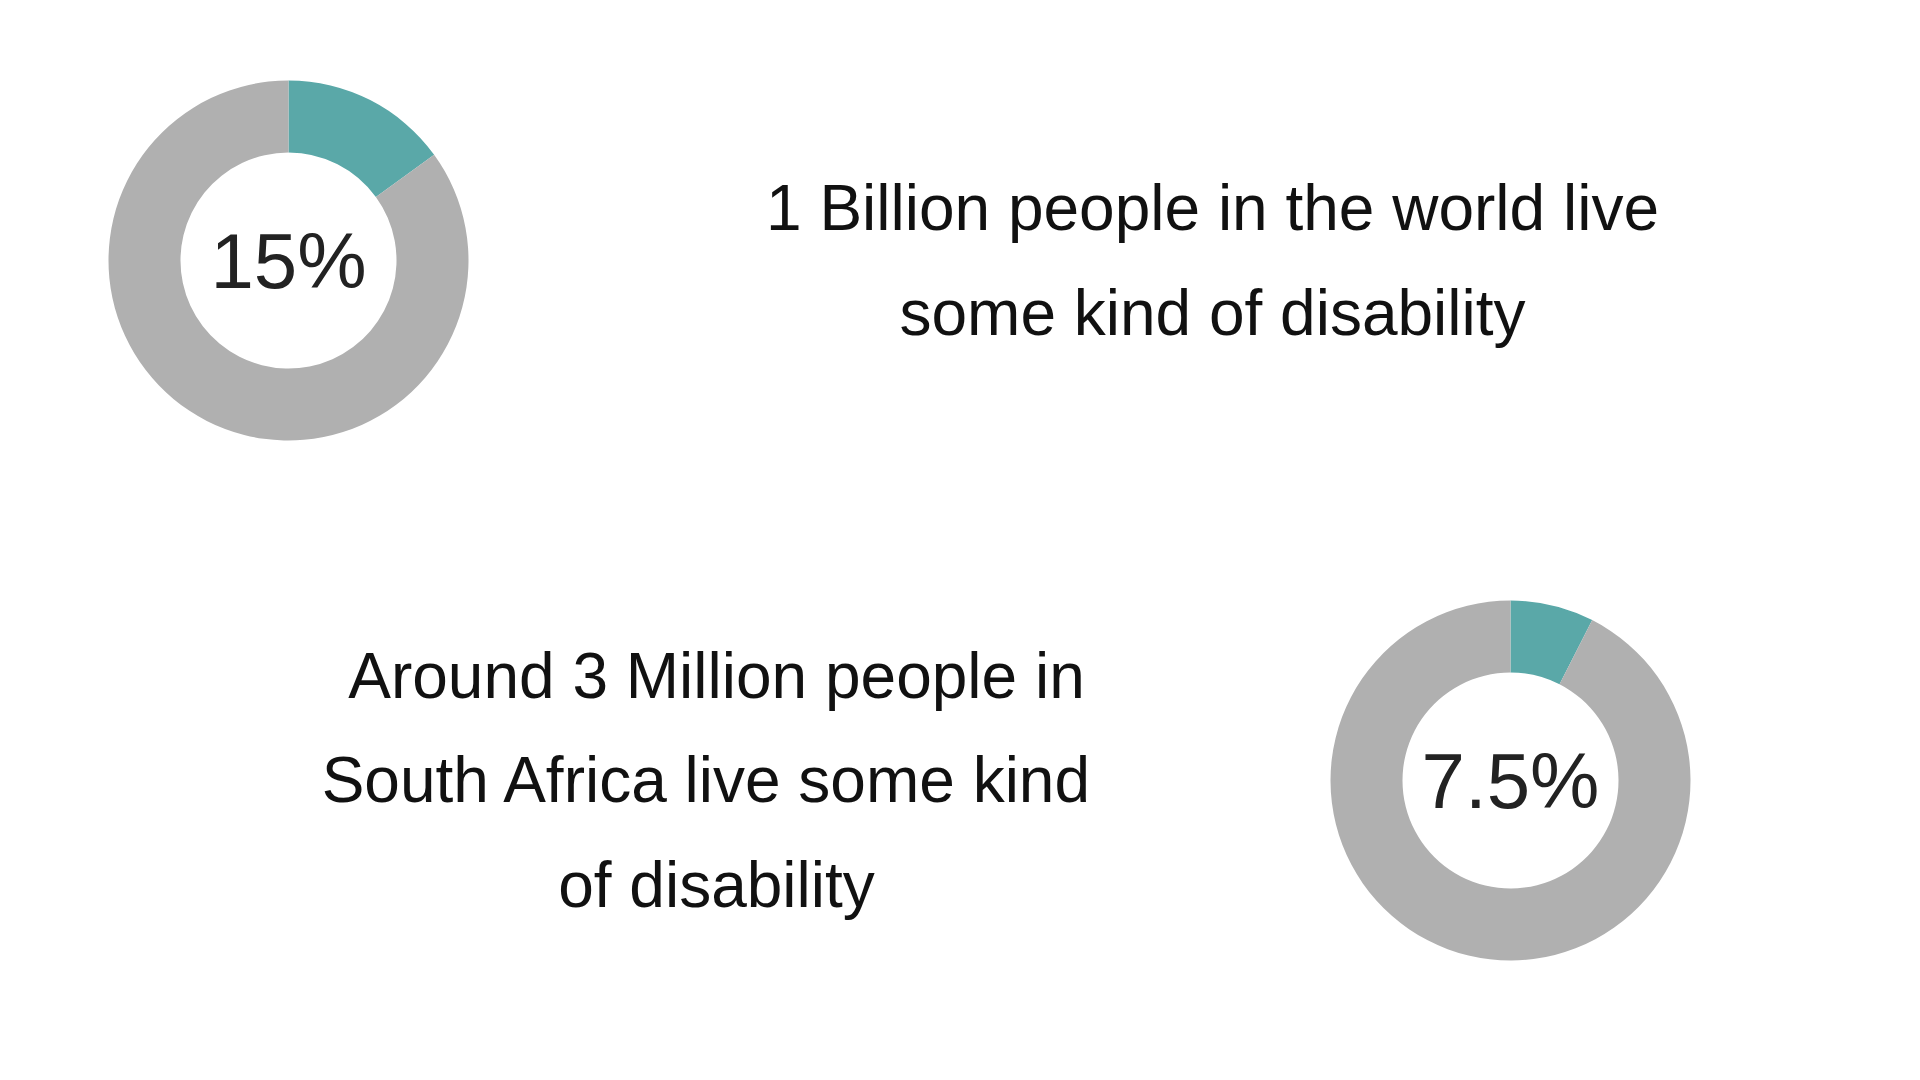  I want to click on text: 1 Billion people in the world live some kind of disability, so click(1212, 260).